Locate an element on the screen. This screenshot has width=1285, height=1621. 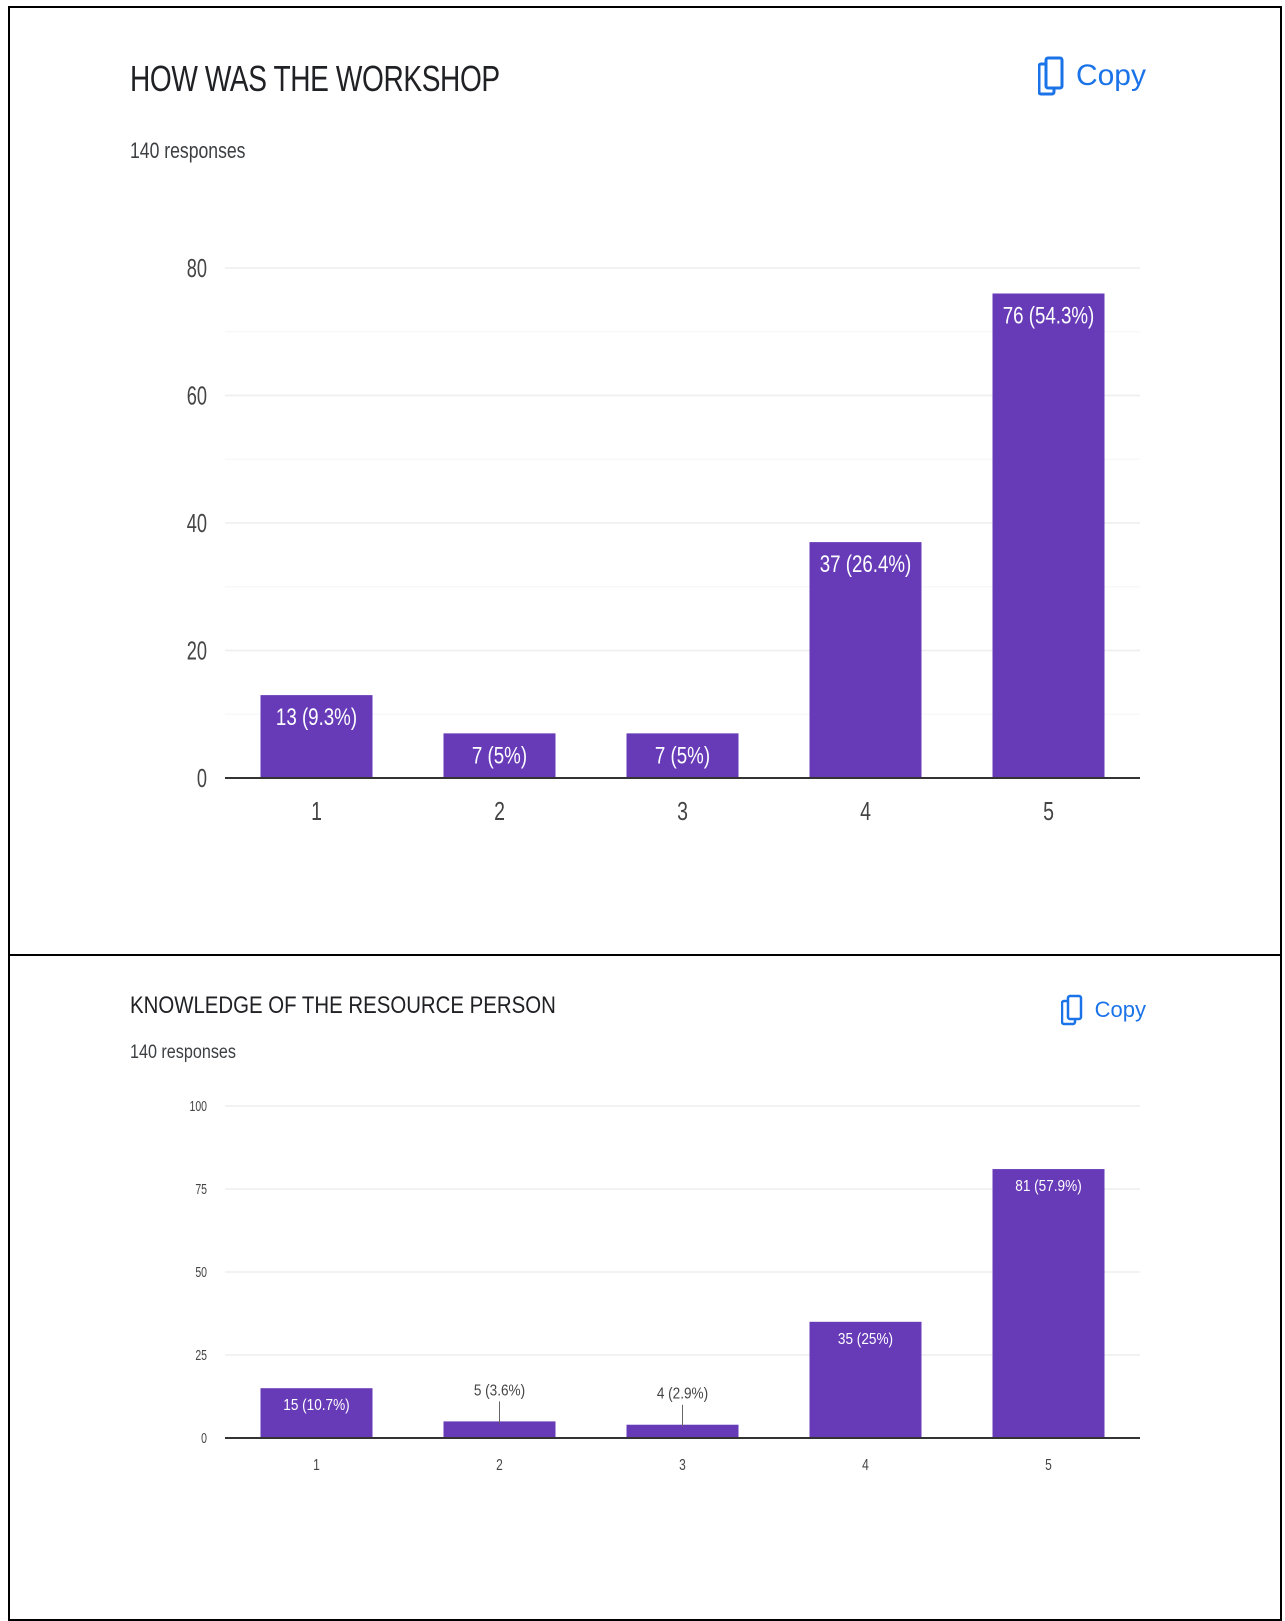
chart-title: HOW WAS THE WORKSHOP is located at coordinates (315, 78).